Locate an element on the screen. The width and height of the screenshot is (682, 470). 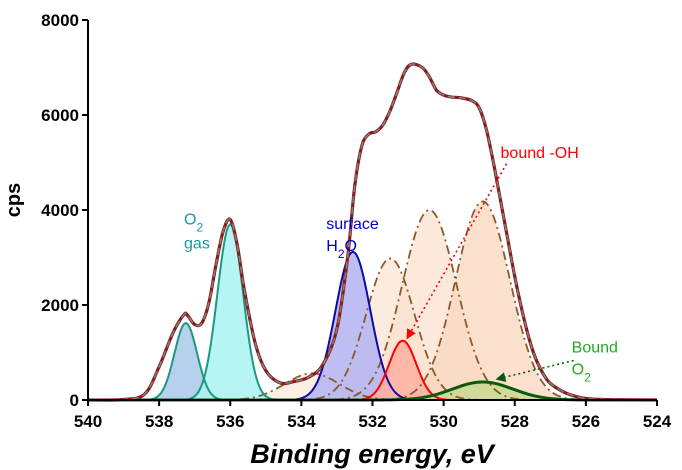
bound-oh-arrow is located at coordinates (457, 251).